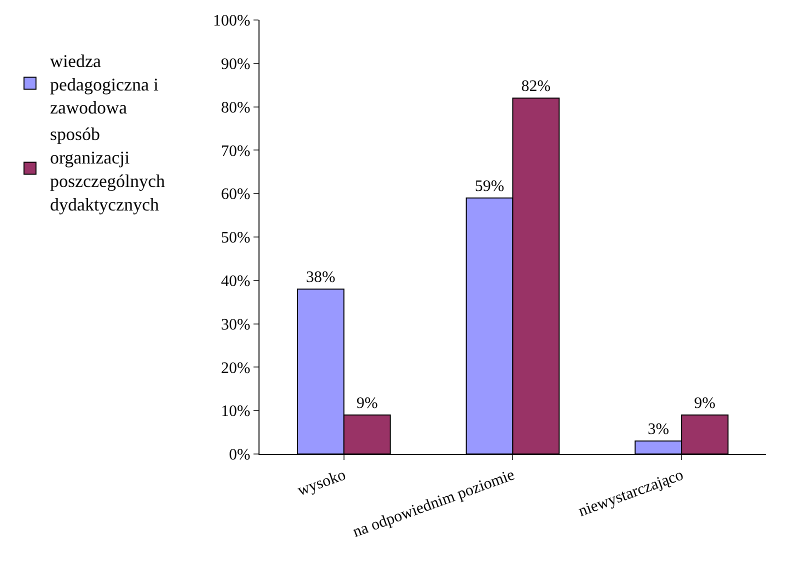 This screenshot has height=564, width=786. What do you see at coordinates (489, 186) in the screenshot?
I see `data-label: 59%` at bounding box center [489, 186].